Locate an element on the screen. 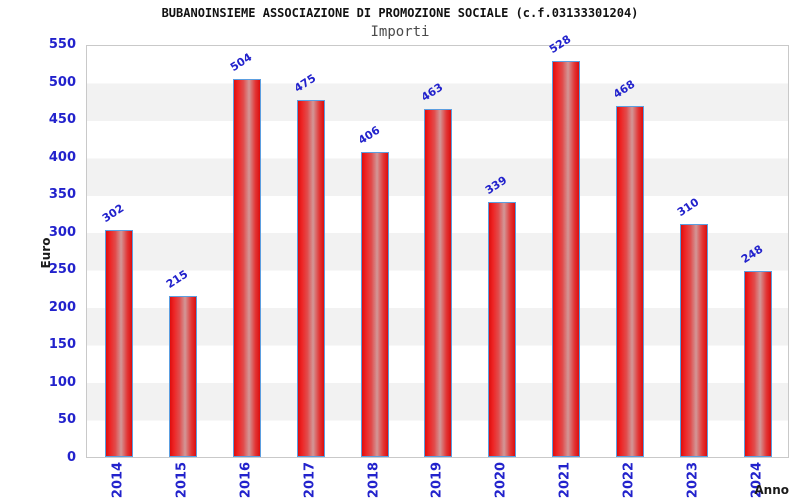  y-tick-label: 250 is located at coordinates (62, 270).